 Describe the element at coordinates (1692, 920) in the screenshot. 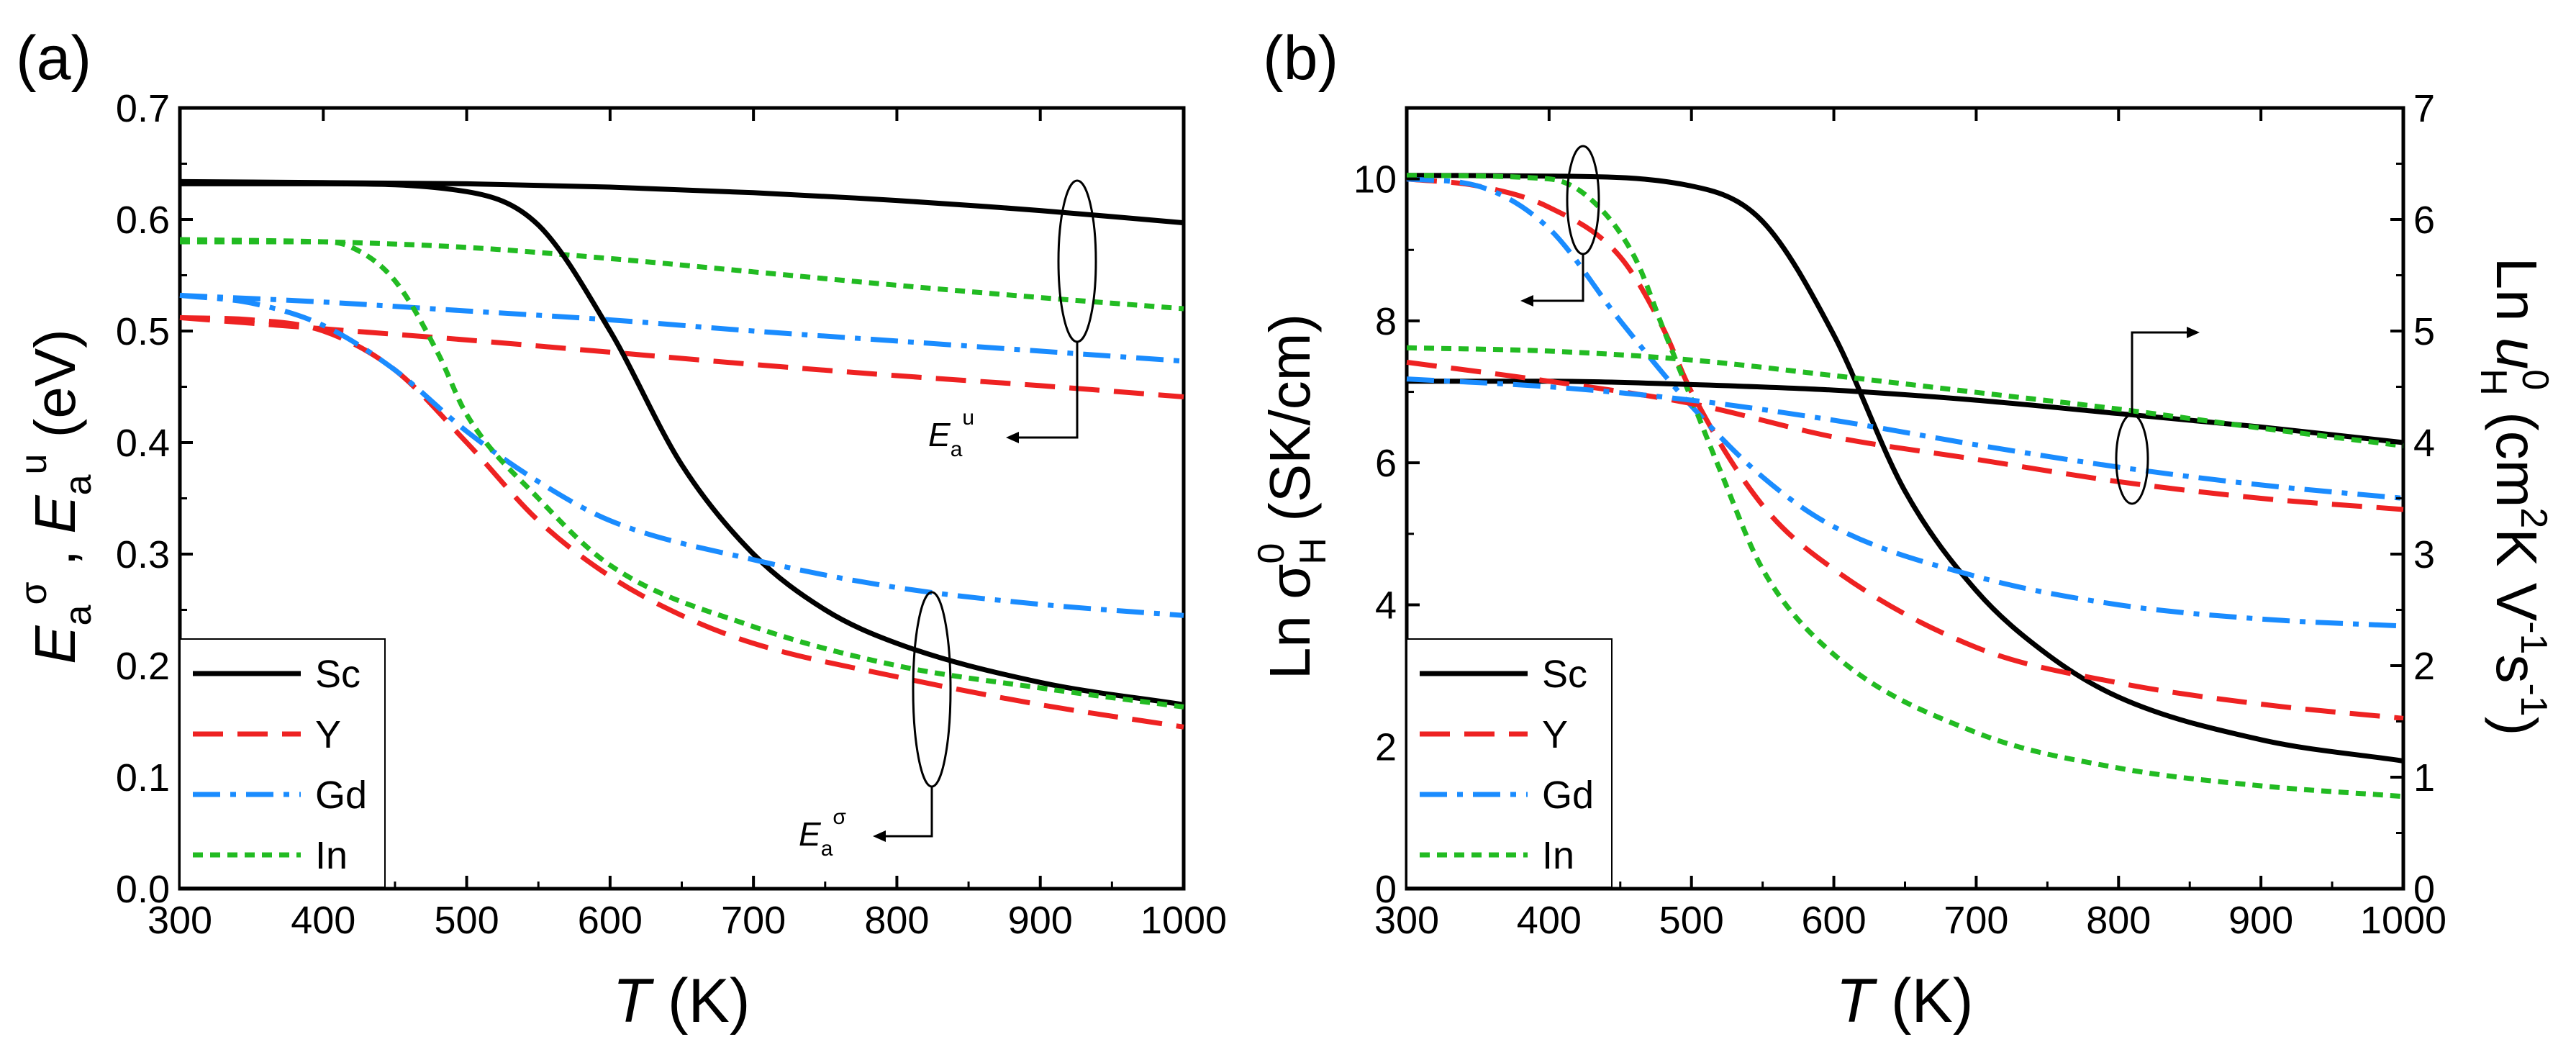

I see `panel-b-x-tick-label: 500` at that location.